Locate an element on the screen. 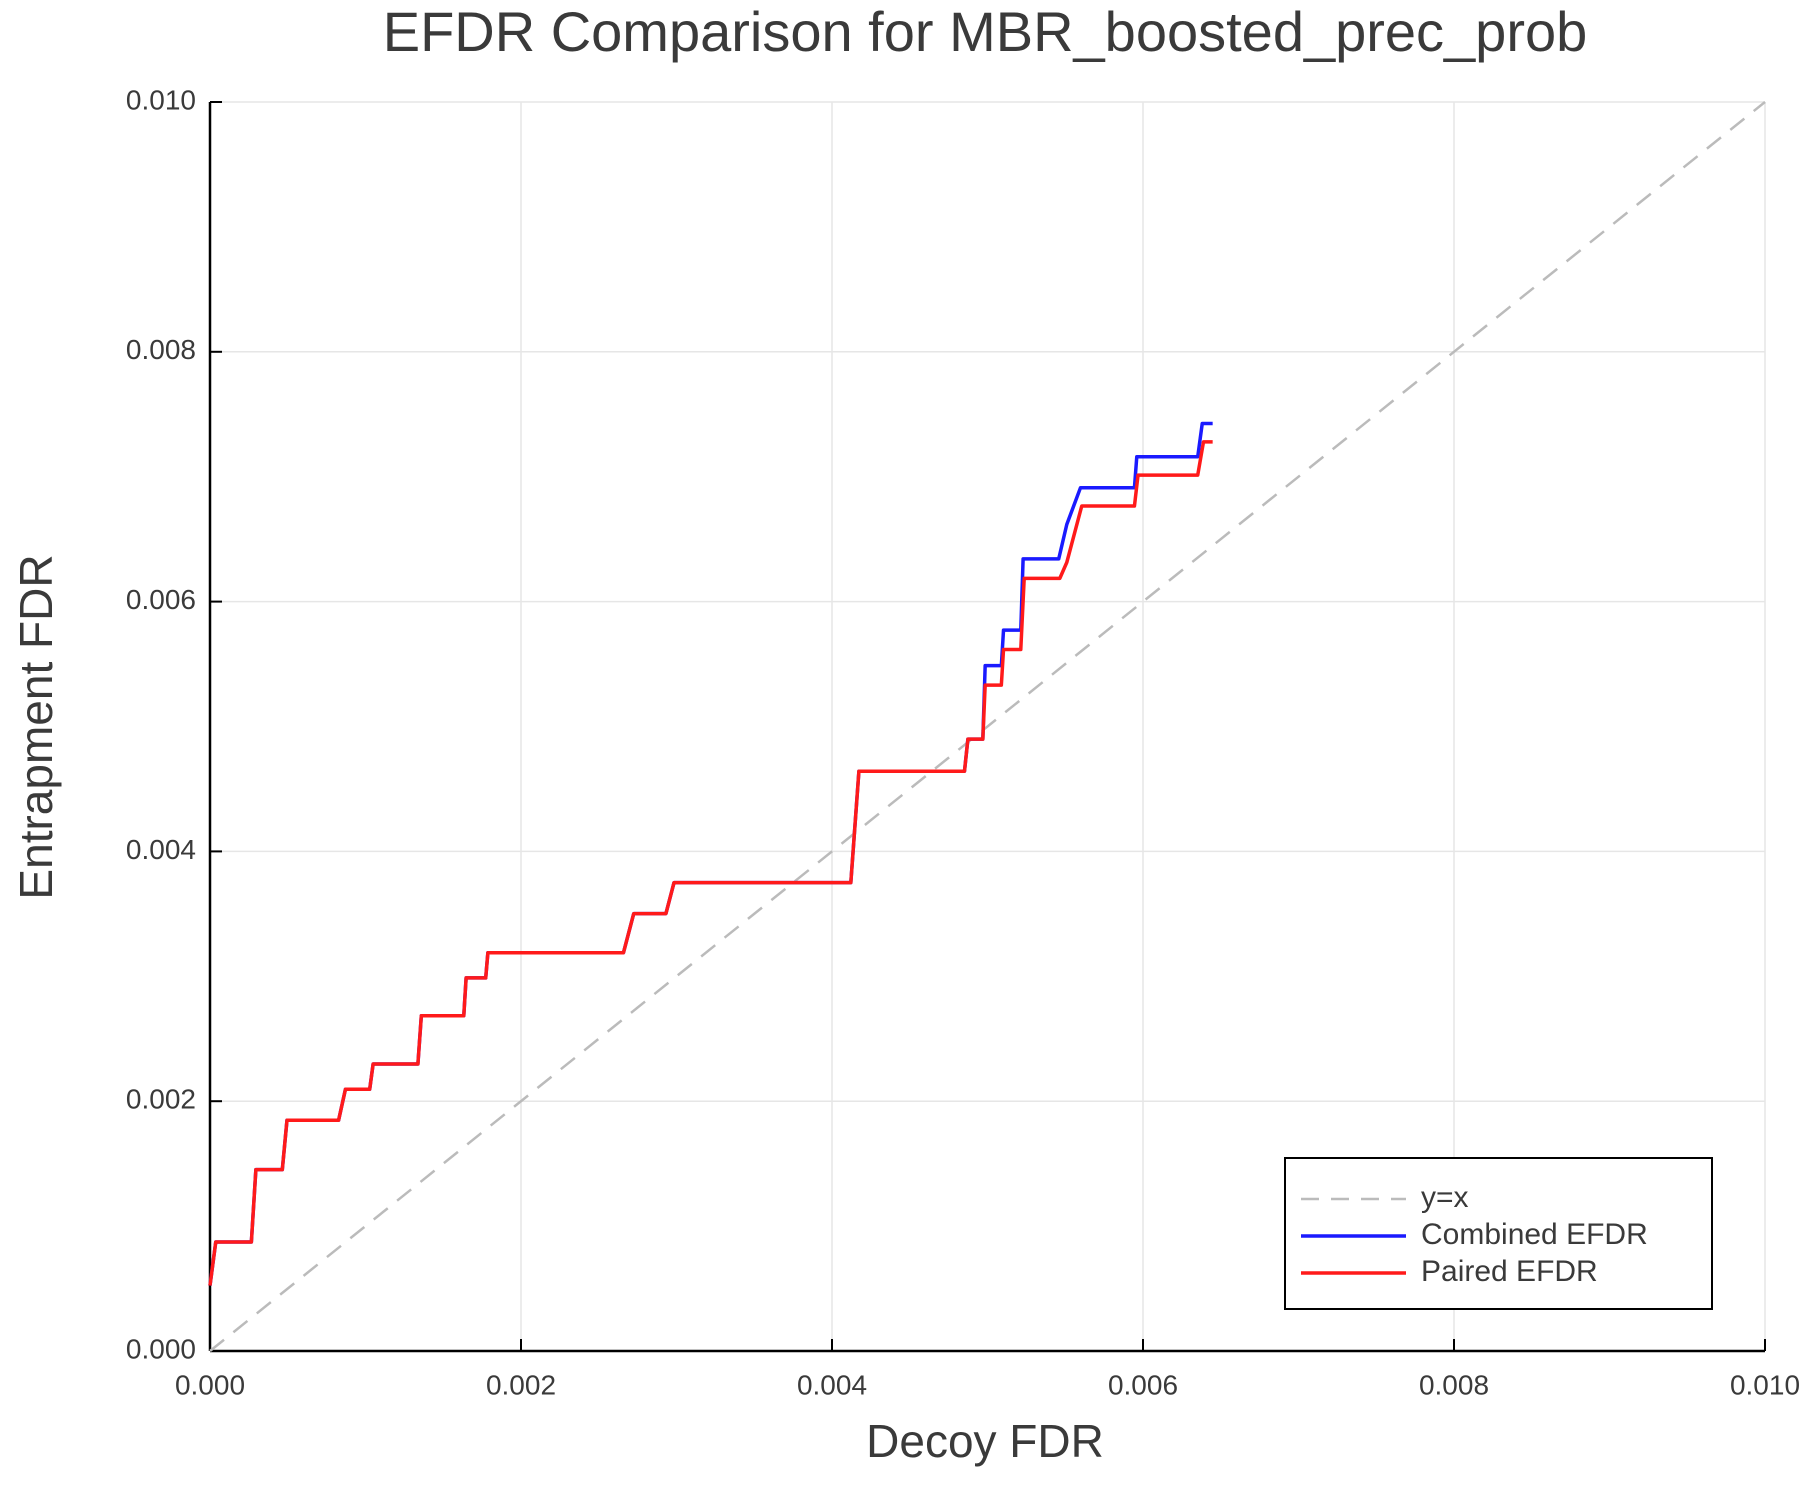 The width and height of the screenshot is (1800, 1500). x-tick-label: 0.000 is located at coordinates (210, 1384).